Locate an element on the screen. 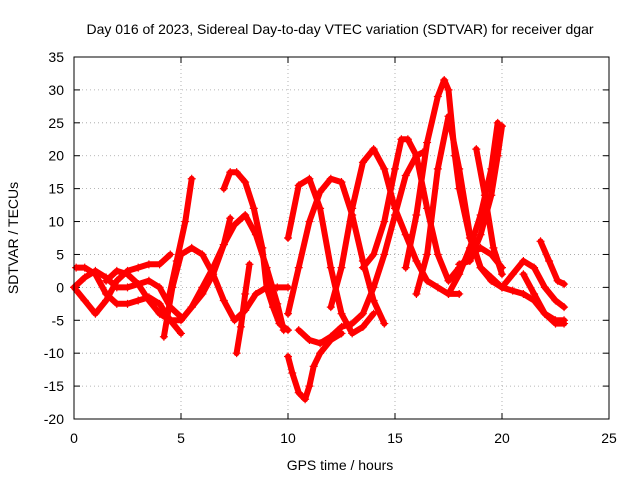 The image size is (640, 480). y-tick-label: -15 is located at coordinates (54, 386).